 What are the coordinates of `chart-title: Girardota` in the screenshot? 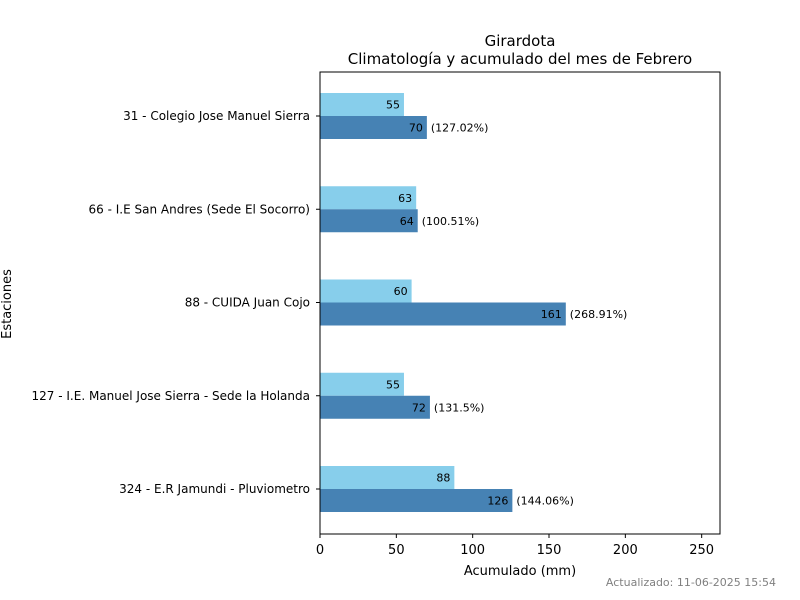 It's located at (520, 41).